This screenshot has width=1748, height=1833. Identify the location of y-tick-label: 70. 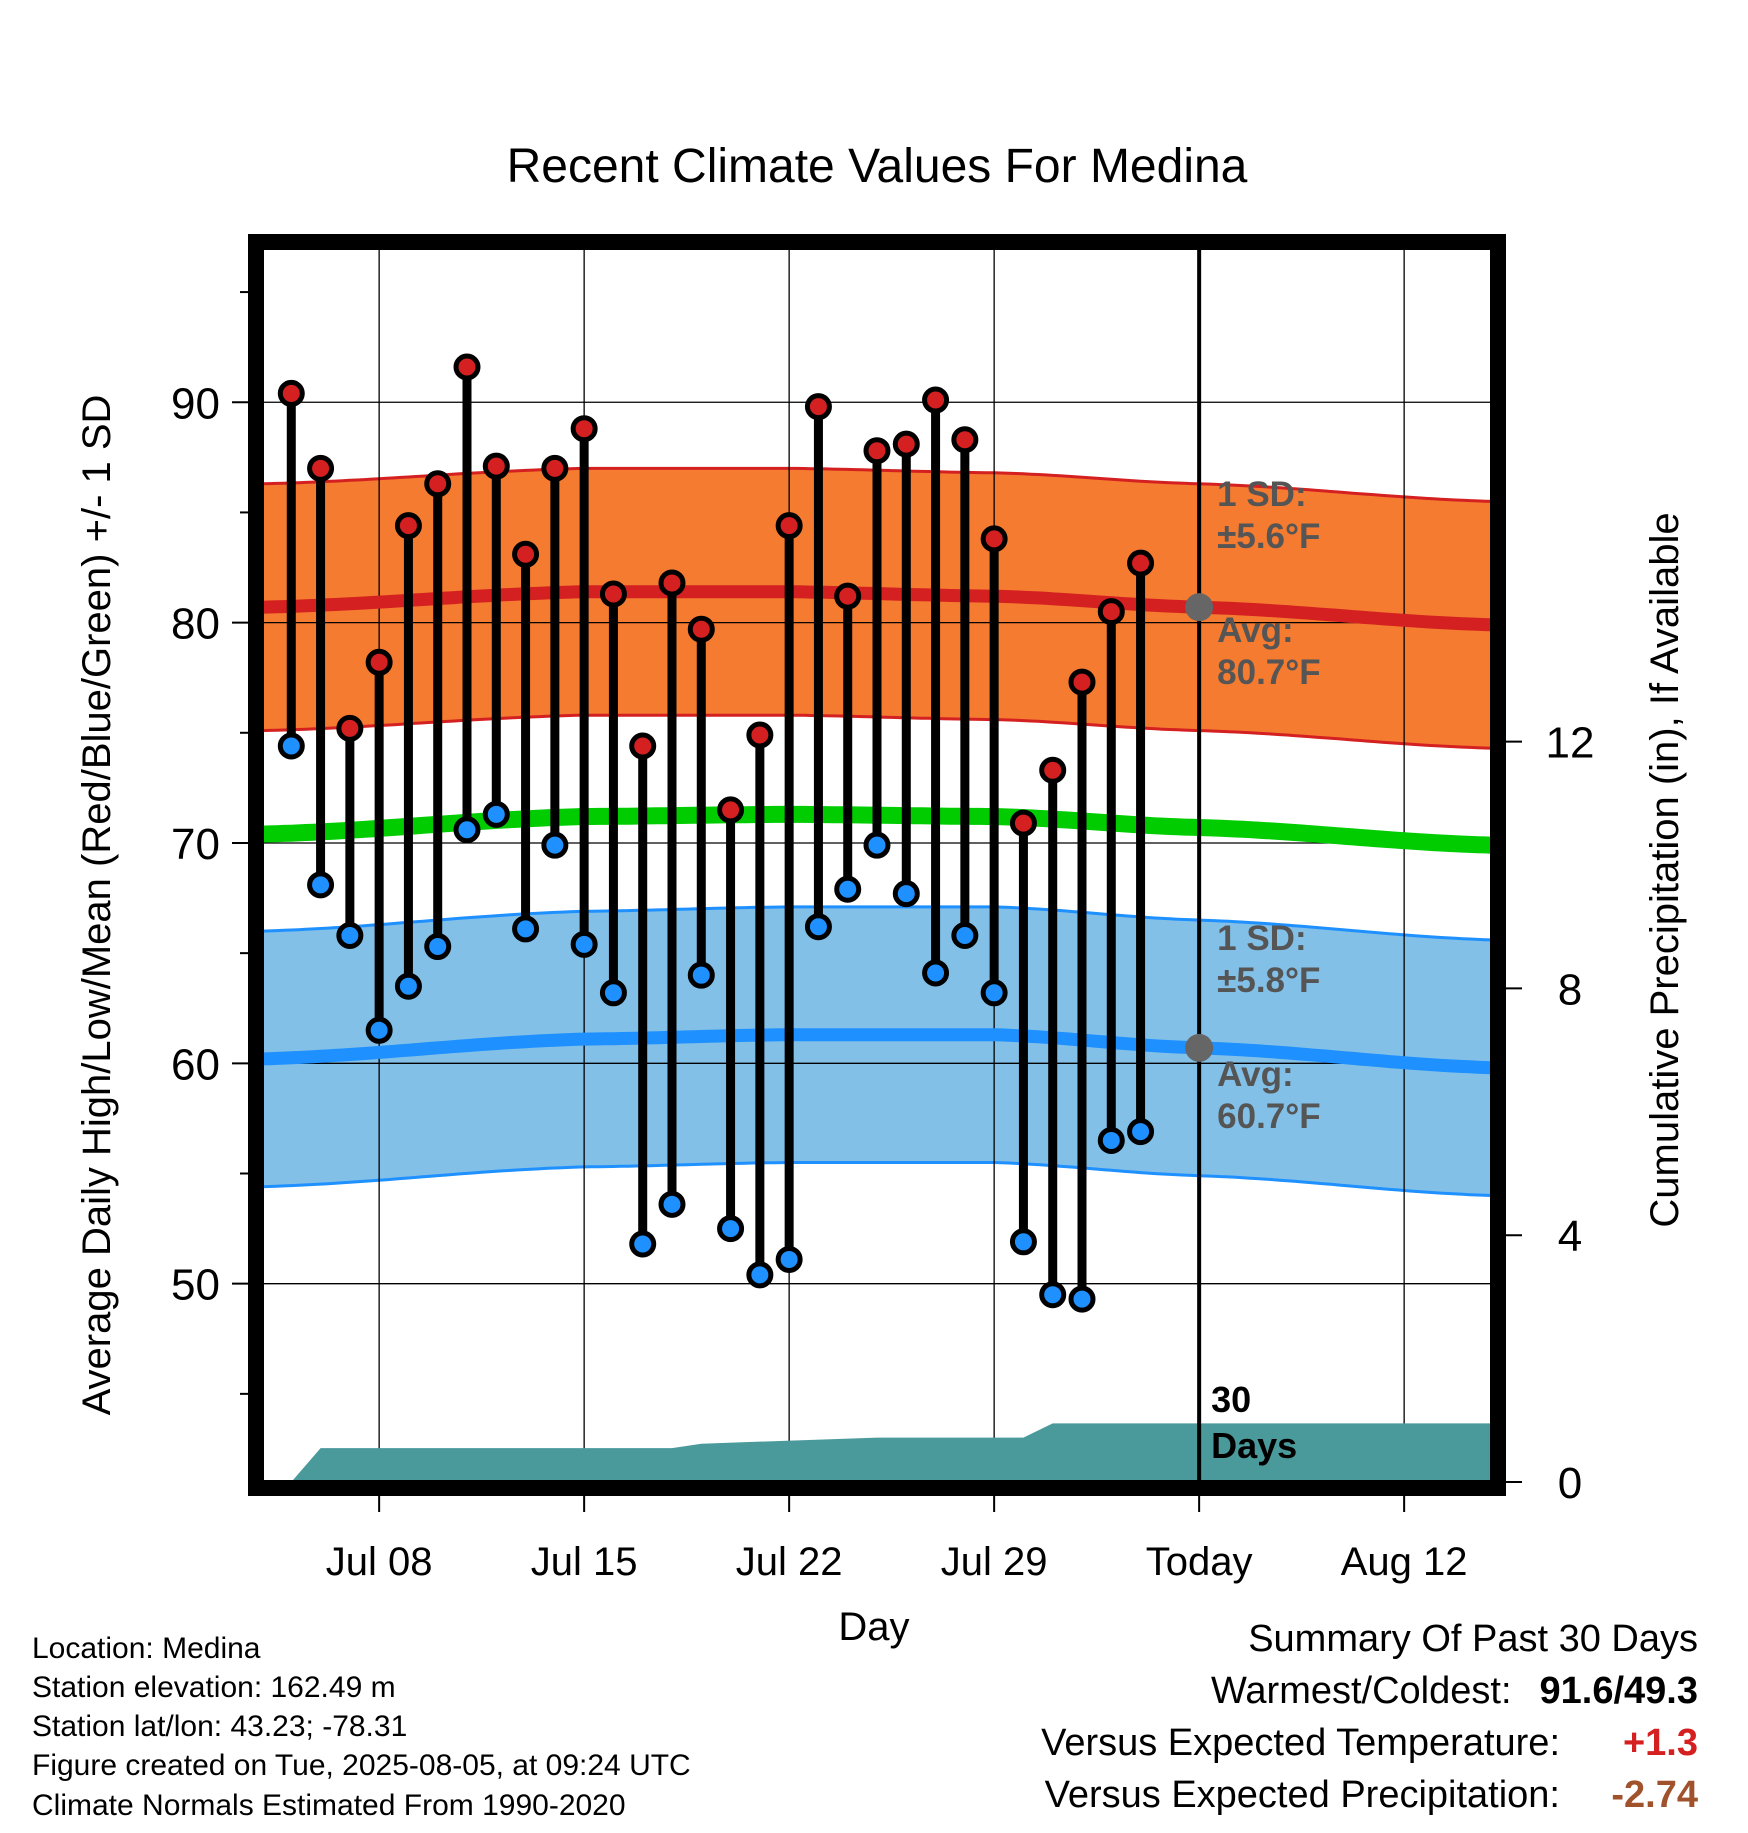
(195, 844).